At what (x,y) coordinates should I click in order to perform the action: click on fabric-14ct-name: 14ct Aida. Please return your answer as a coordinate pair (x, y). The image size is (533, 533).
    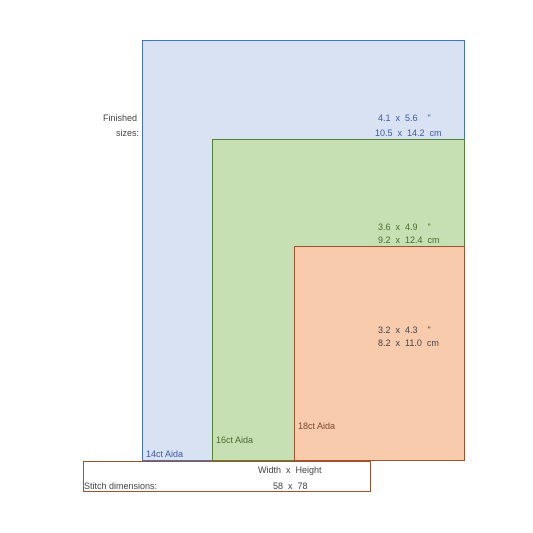
    Looking at the image, I should click on (165, 454).